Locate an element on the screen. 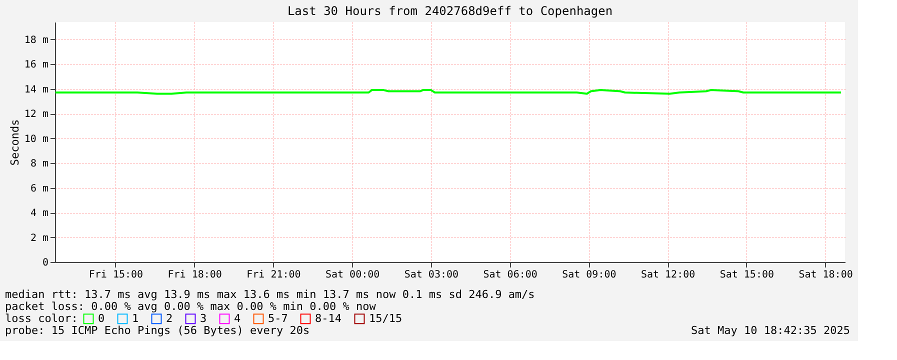 This screenshot has width=897, height=360. y-tick-label: 14 m is located at coordinates (36, 90).